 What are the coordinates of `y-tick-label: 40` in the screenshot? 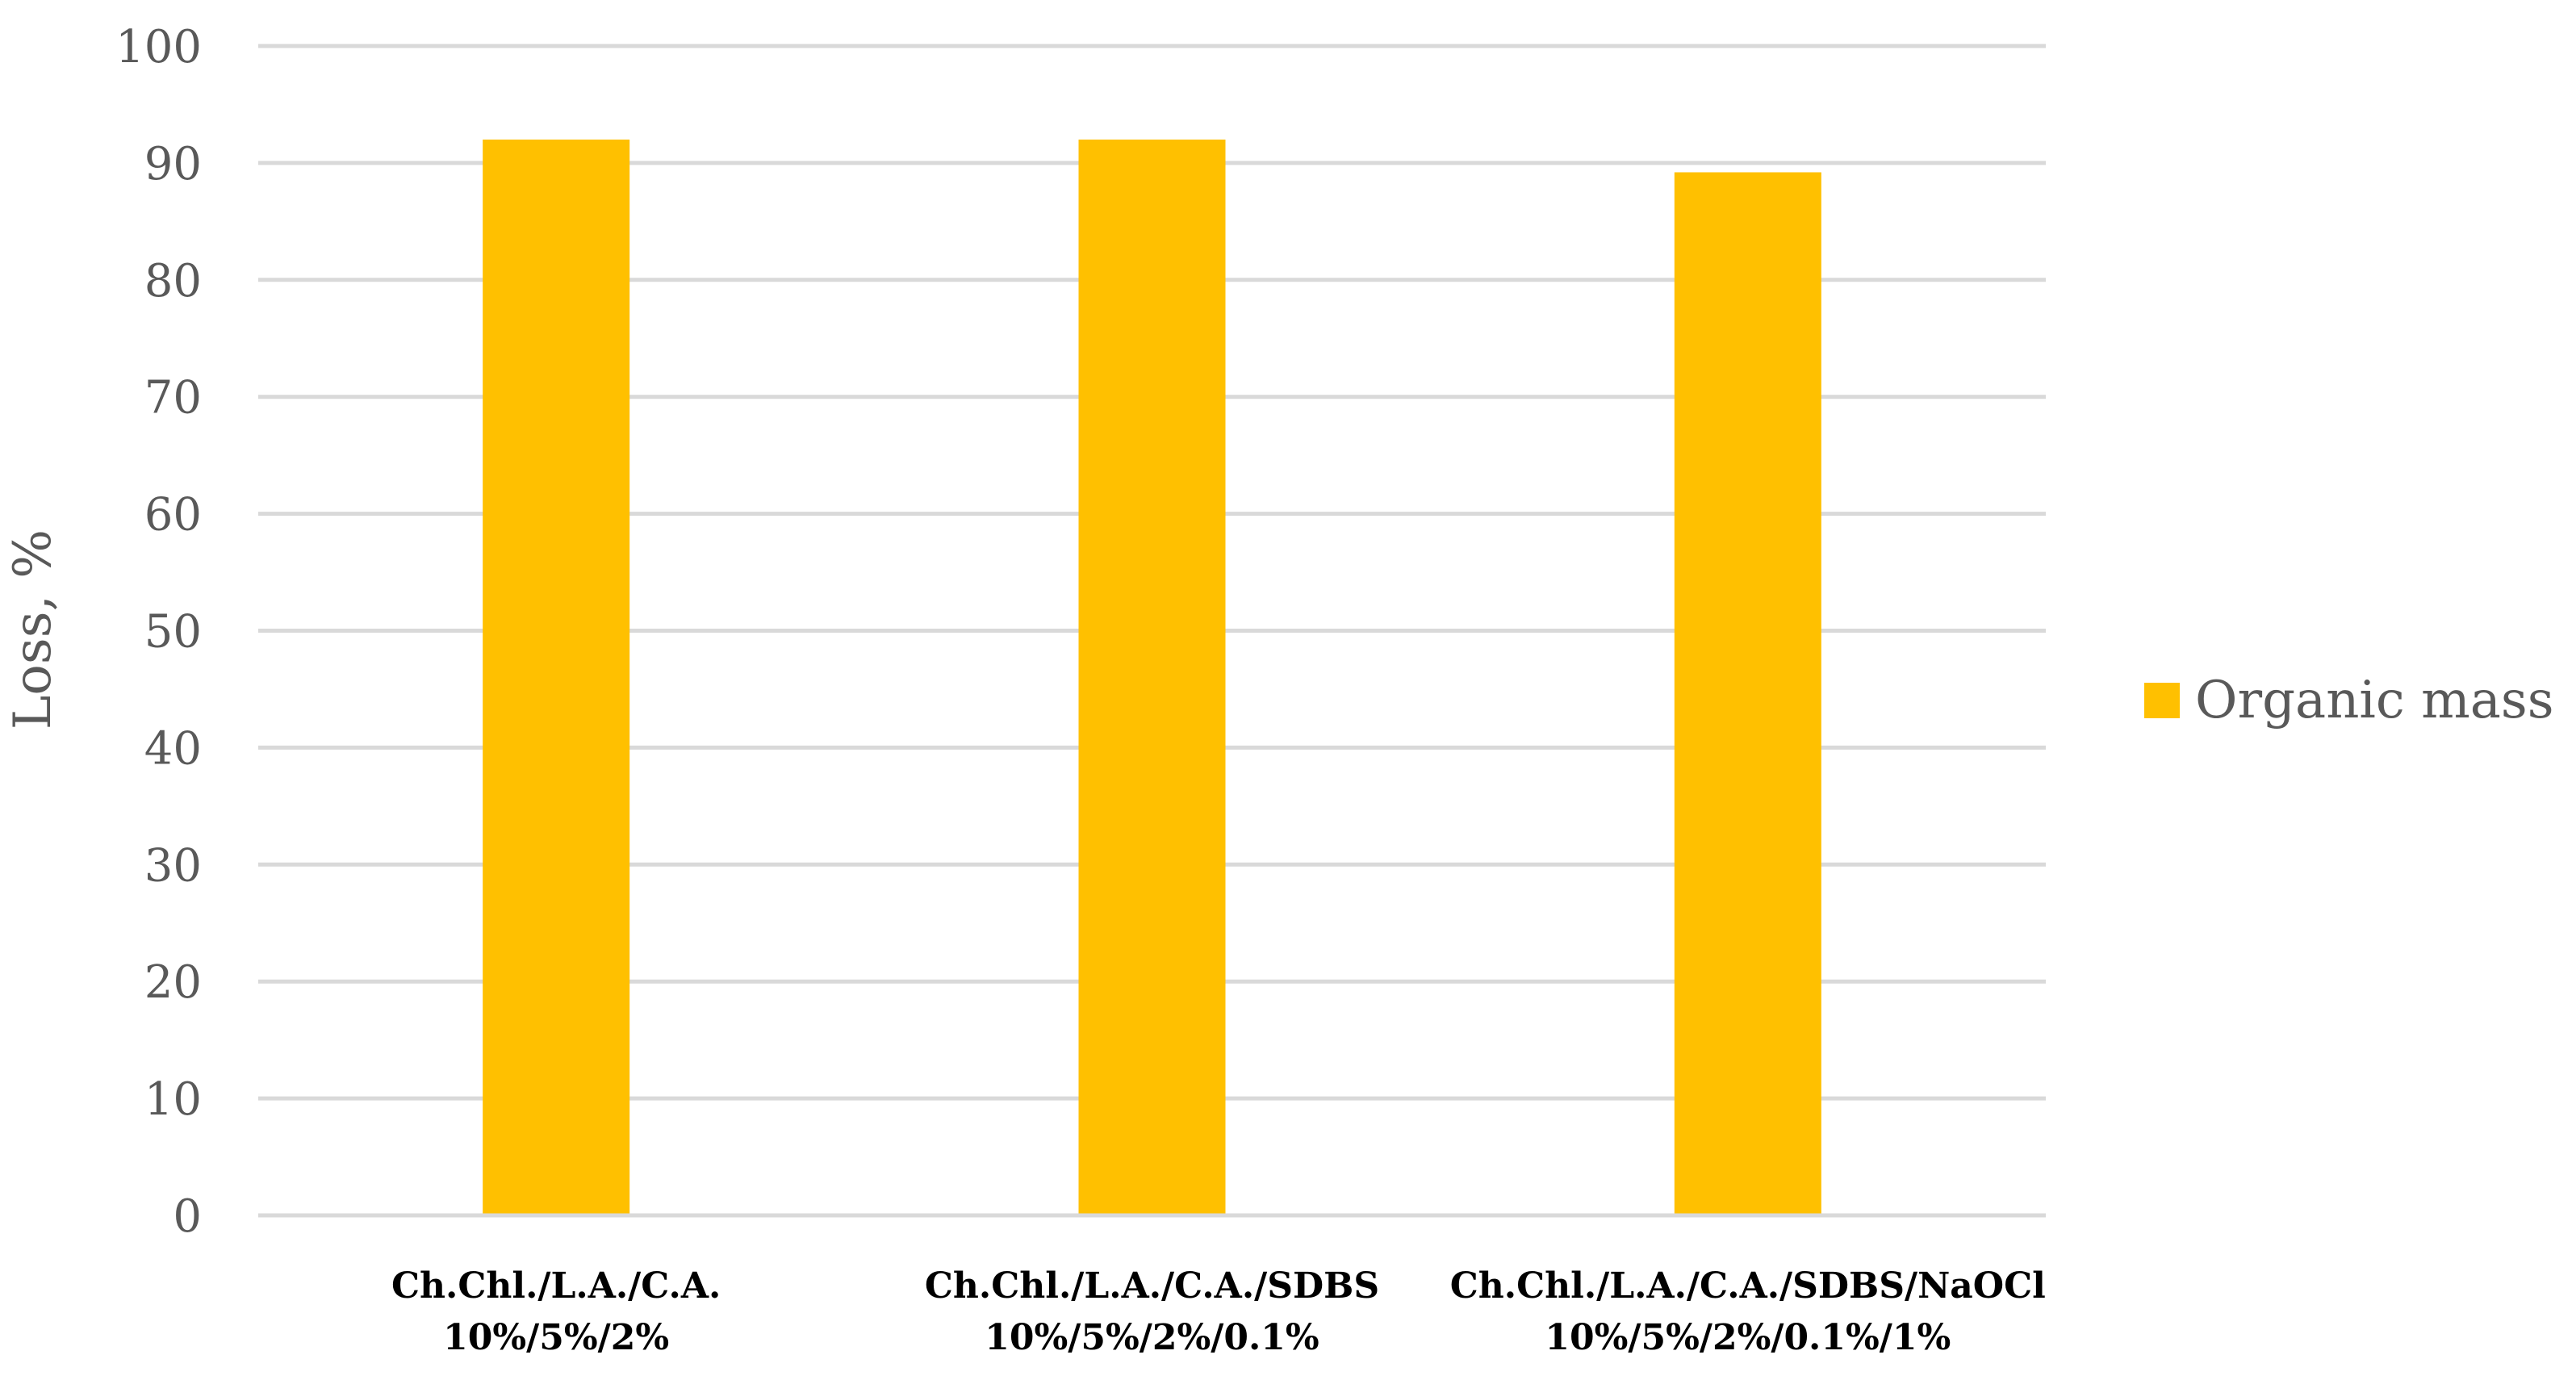 It's located at (173, 748).